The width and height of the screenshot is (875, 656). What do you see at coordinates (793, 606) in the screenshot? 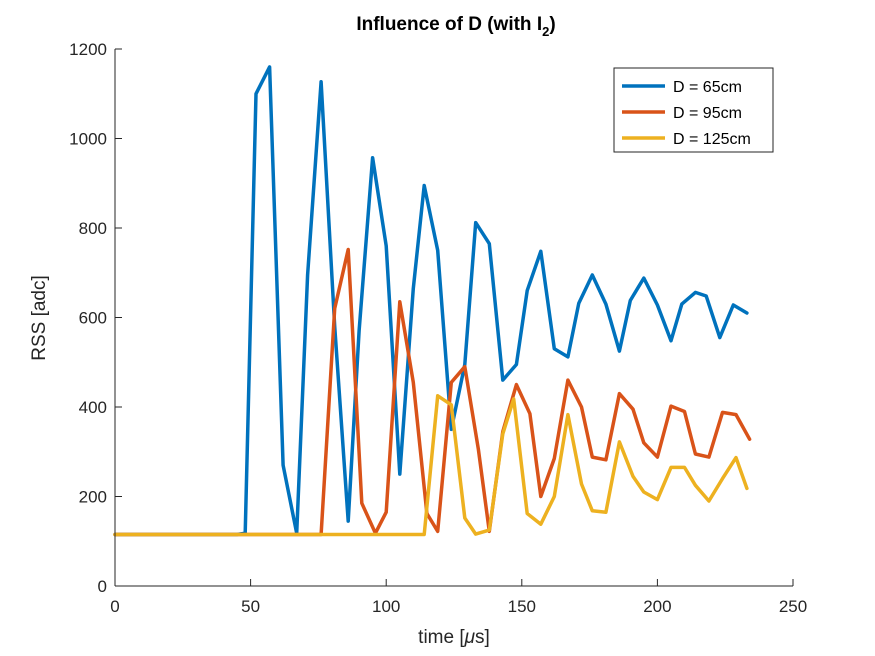
I see `x-tick-label: 250` at bounding box center [793, 606].